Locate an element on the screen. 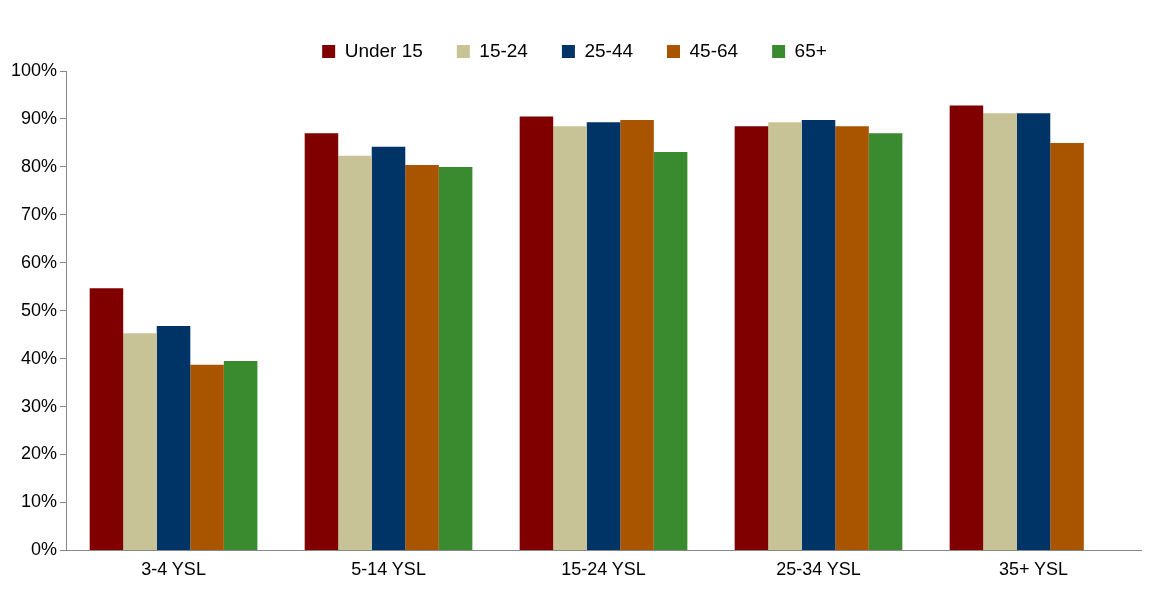 Image resolution: width=1159 pixels, height=592 pixels. y-tick-label: 70% is located at coordinates (39, 213).